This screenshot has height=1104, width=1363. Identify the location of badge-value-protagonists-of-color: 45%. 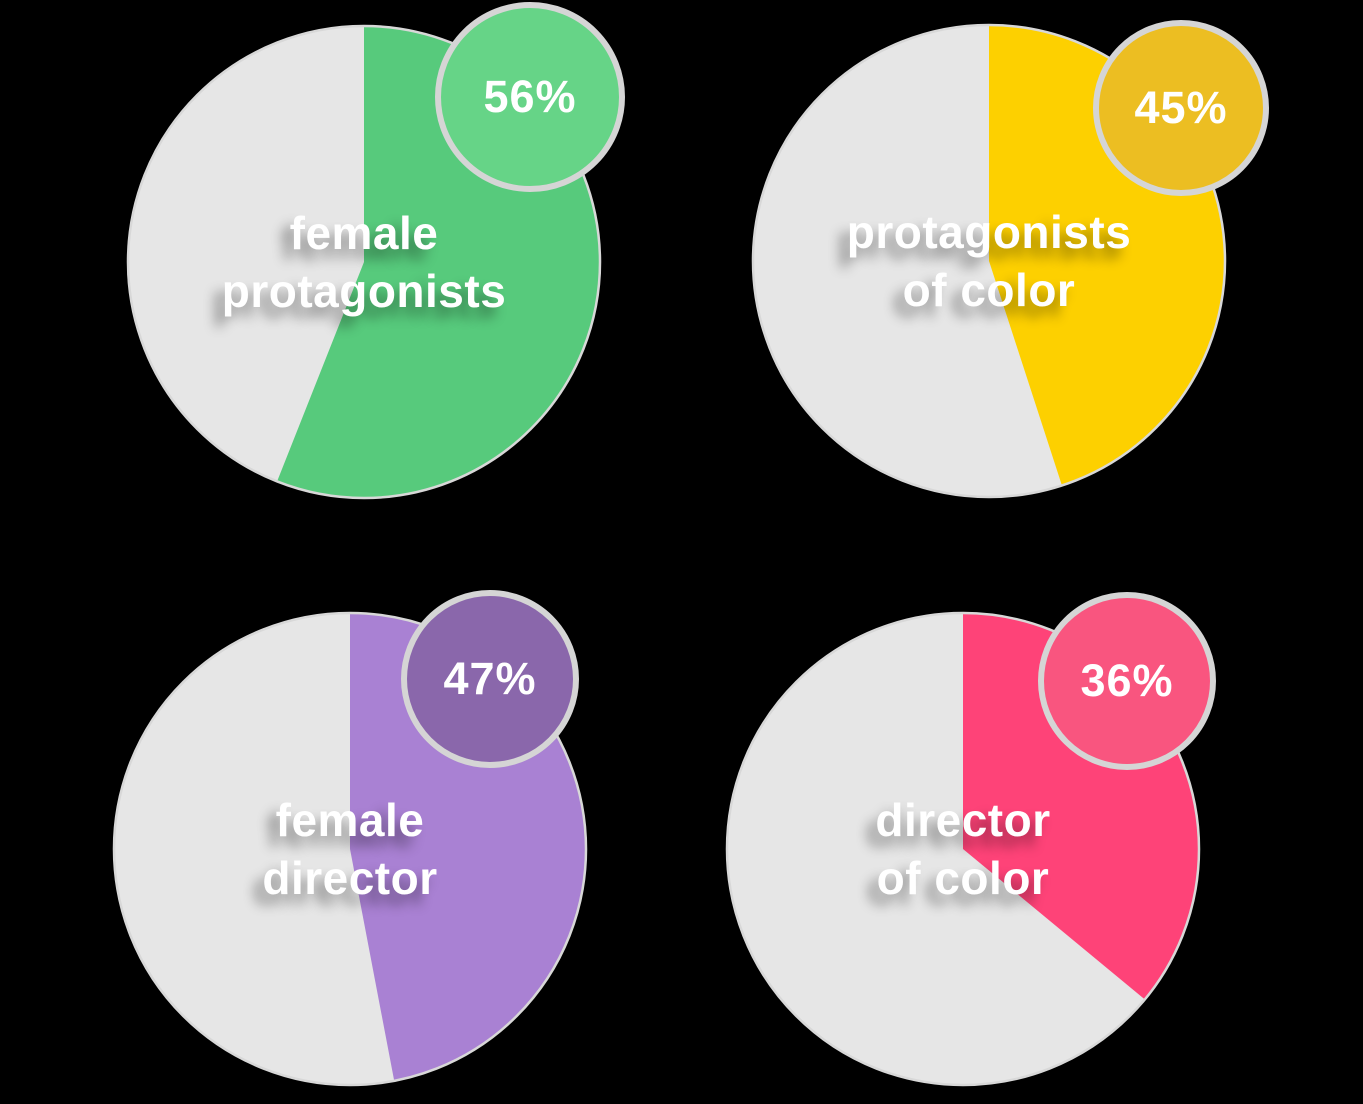
(1181, 107).